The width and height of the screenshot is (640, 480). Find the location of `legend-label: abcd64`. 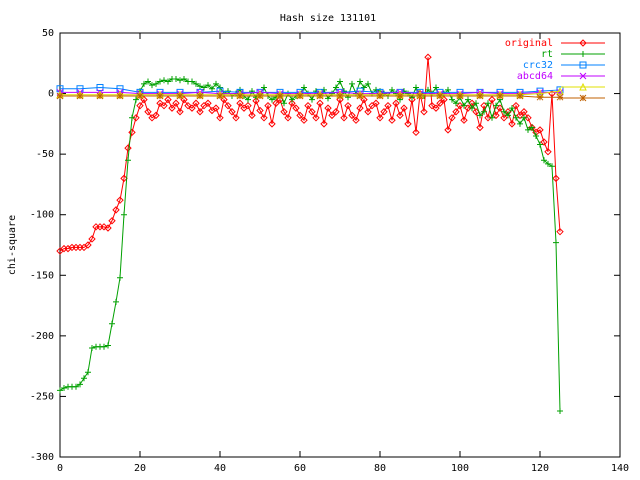

legend-label: abcd64 is located at coordinates (535, 76).